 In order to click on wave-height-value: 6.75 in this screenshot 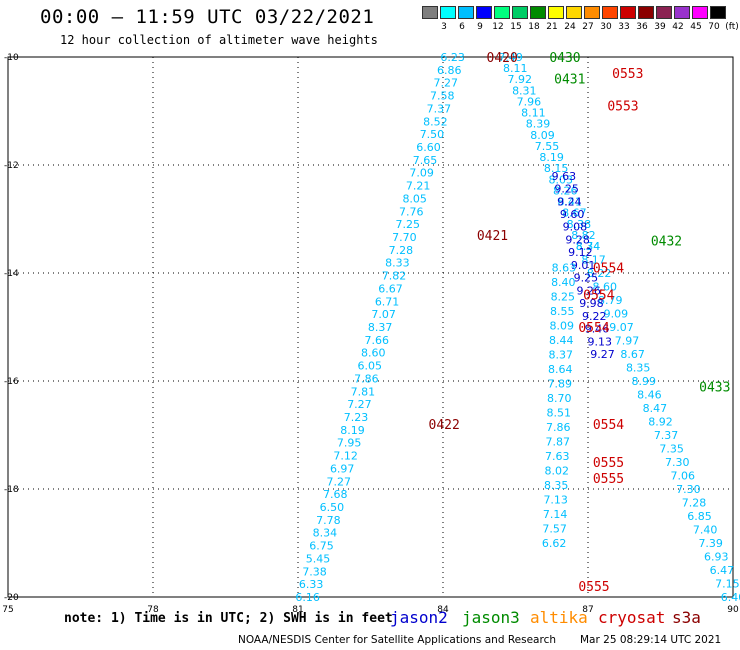, I will do `click(321, 546)`.